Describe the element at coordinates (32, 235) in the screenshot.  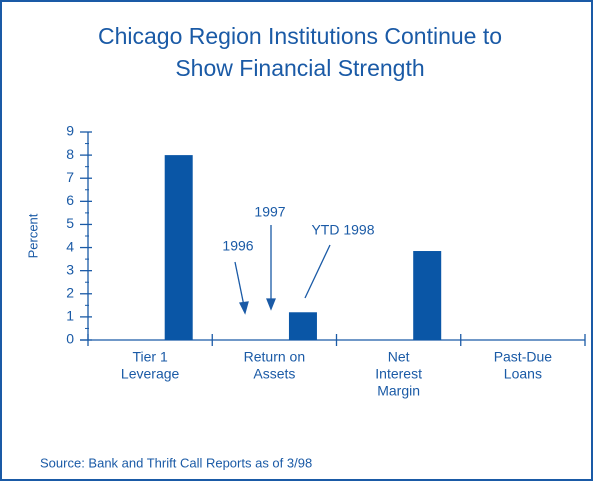
I see `y-axis-label: Percent` at that location.